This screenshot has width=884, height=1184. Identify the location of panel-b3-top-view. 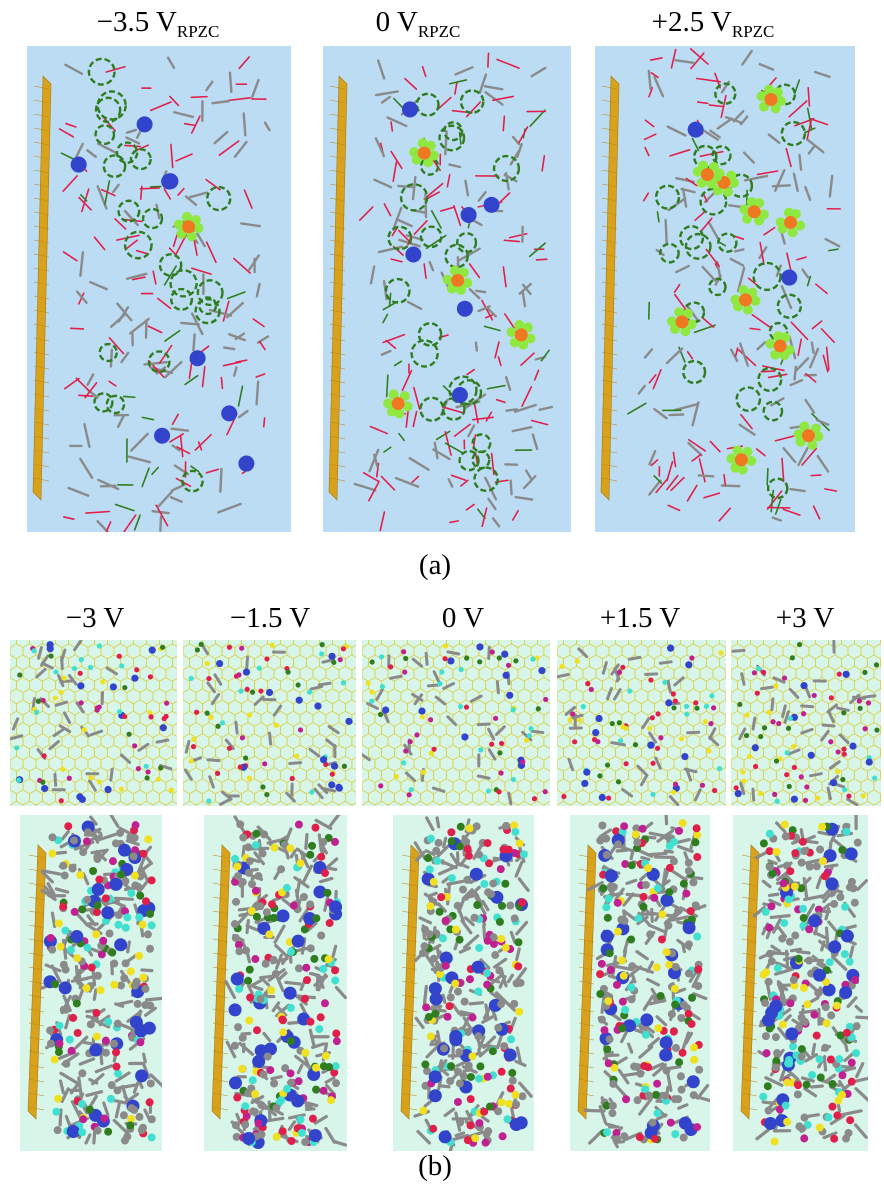
(456, 723).